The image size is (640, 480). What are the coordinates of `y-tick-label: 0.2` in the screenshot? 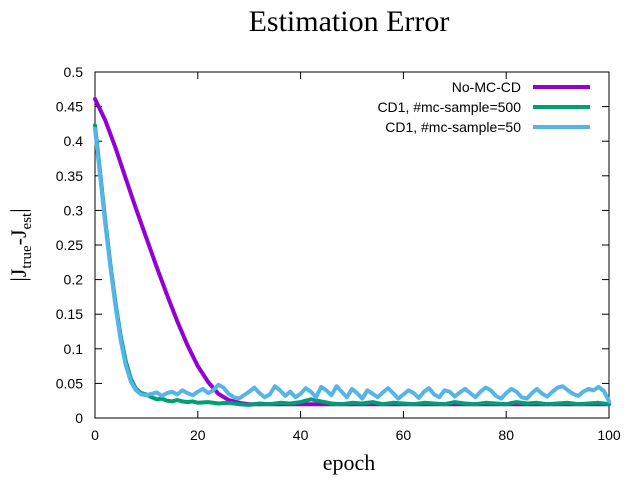 It's located at (74, 280).